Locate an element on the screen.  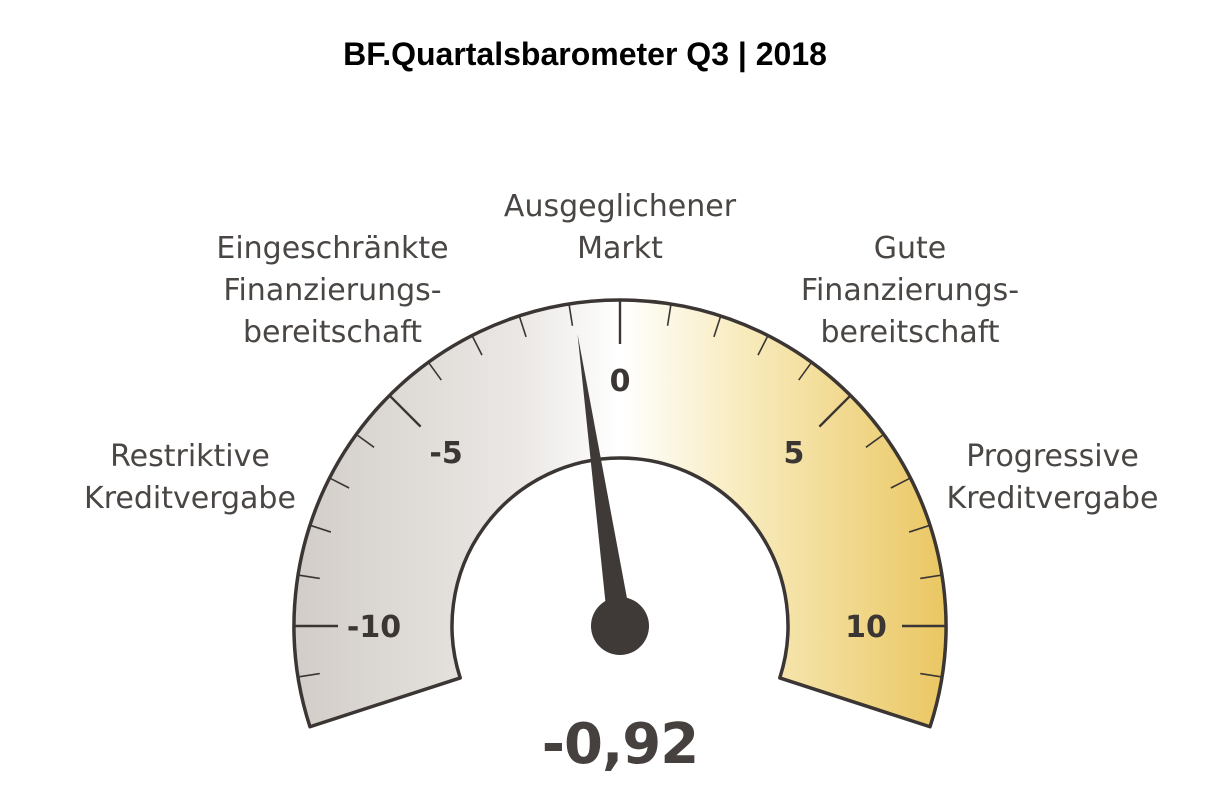
tick-label: -10 is located at coordinates (374, 627).